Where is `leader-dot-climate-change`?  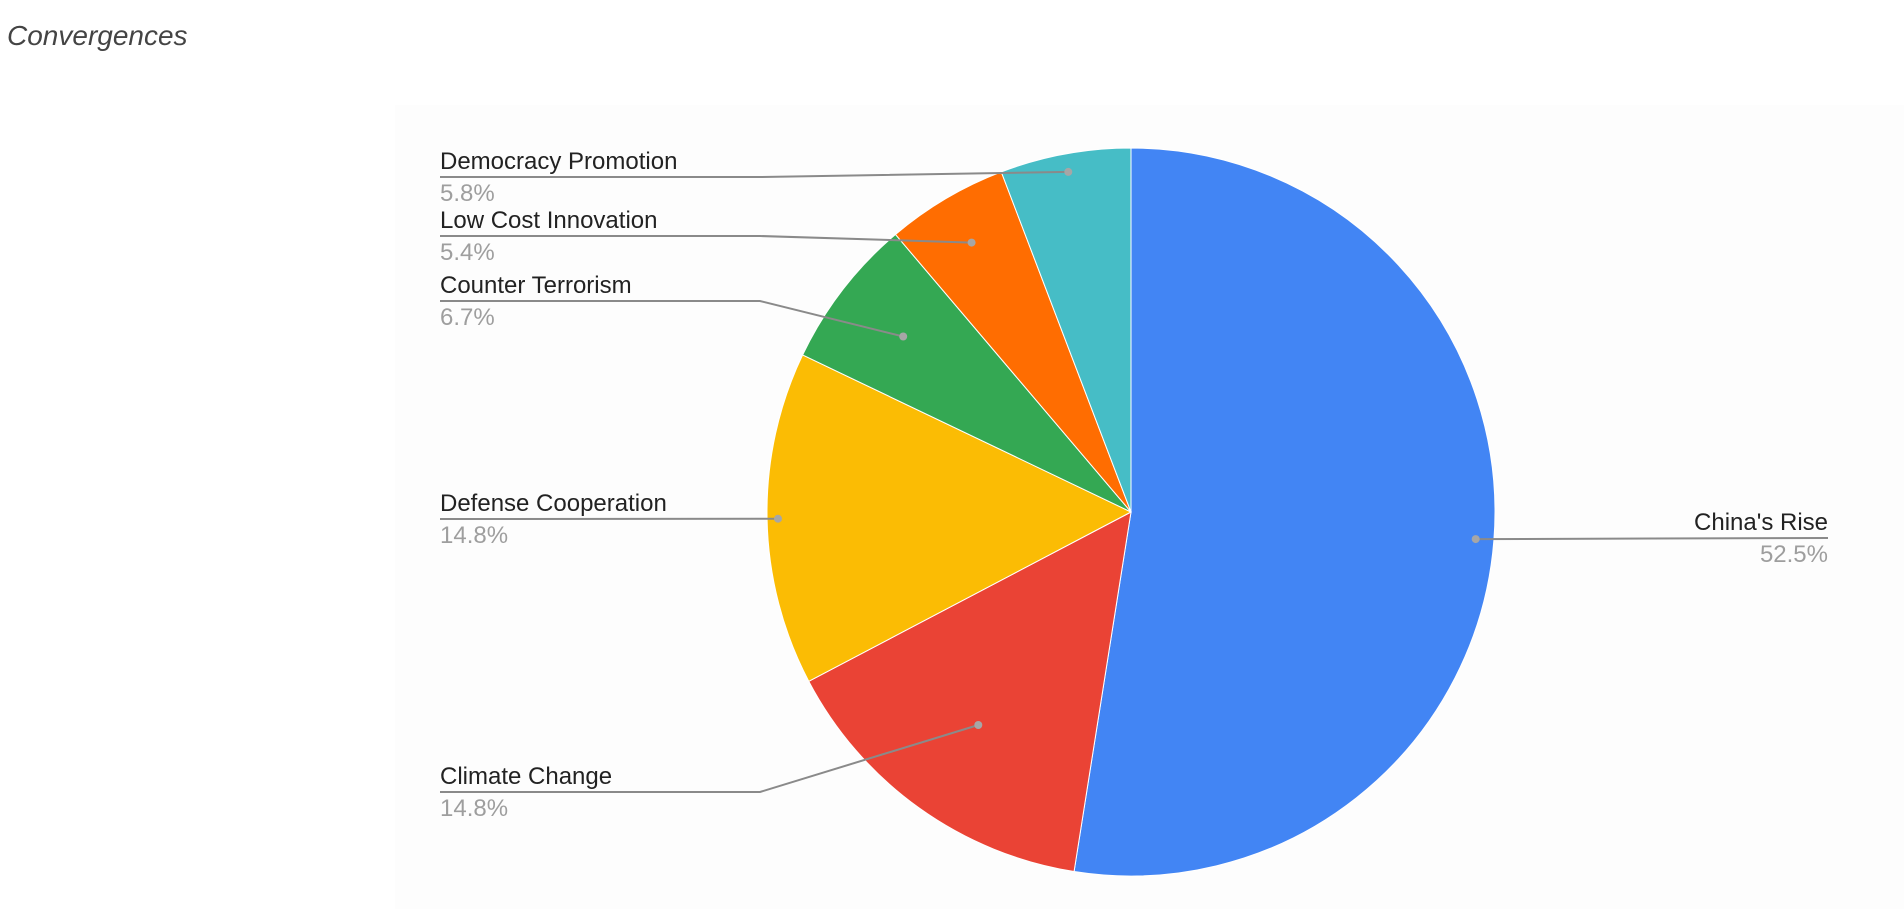
leader-dot-climate-change is located at coordinates (978, 725).